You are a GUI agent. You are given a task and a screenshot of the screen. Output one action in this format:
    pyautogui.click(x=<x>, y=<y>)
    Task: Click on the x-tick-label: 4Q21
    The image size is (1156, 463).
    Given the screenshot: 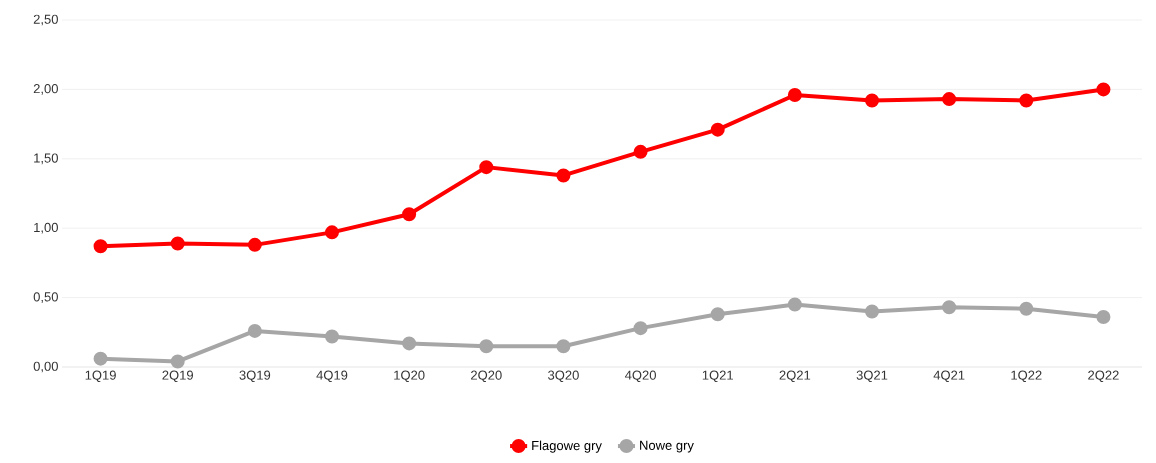 What is the action you would take?
    pyautogui.click(x=949, y=376)
    